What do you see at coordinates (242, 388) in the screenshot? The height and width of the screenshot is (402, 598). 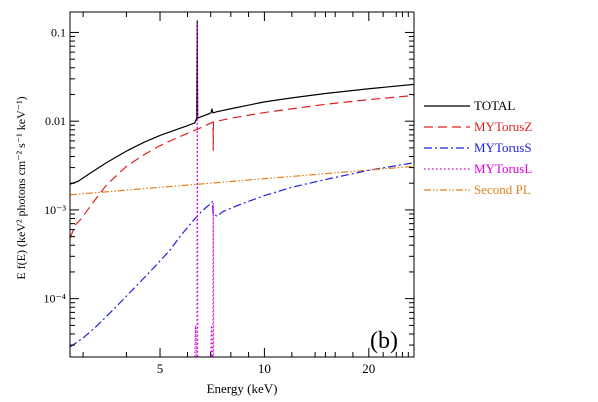 I see `x-axis-label: Energy (keV)` at bounding box center [242, 388].